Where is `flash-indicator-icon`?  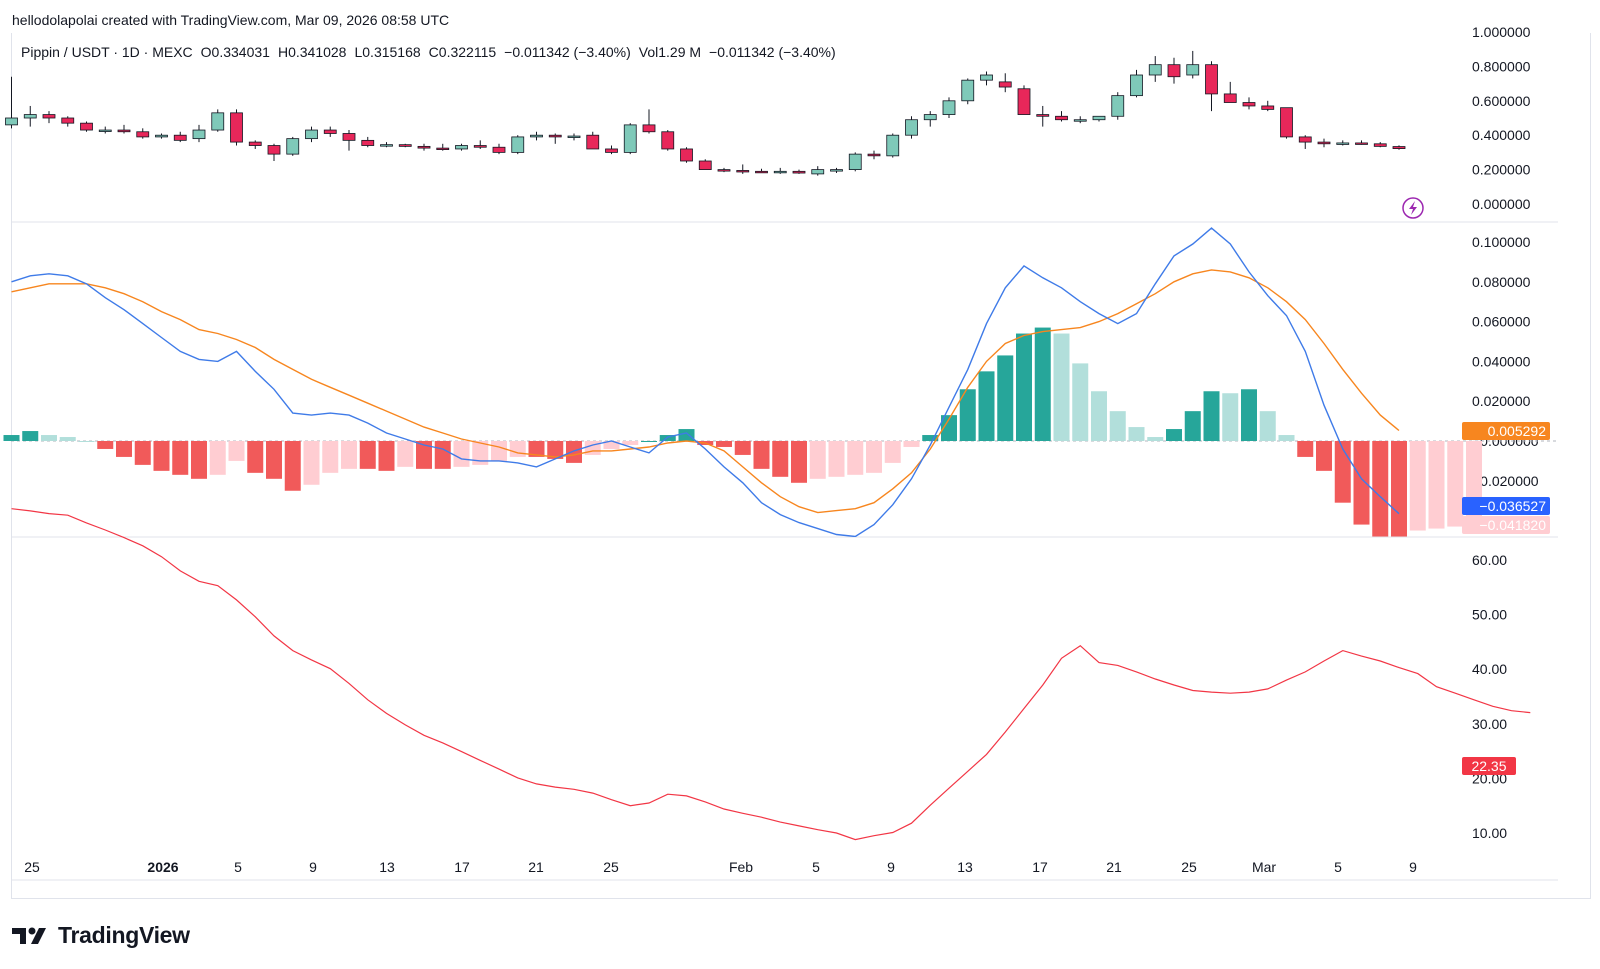 flash-indicator-icon is located at coordinates (1413, 208).